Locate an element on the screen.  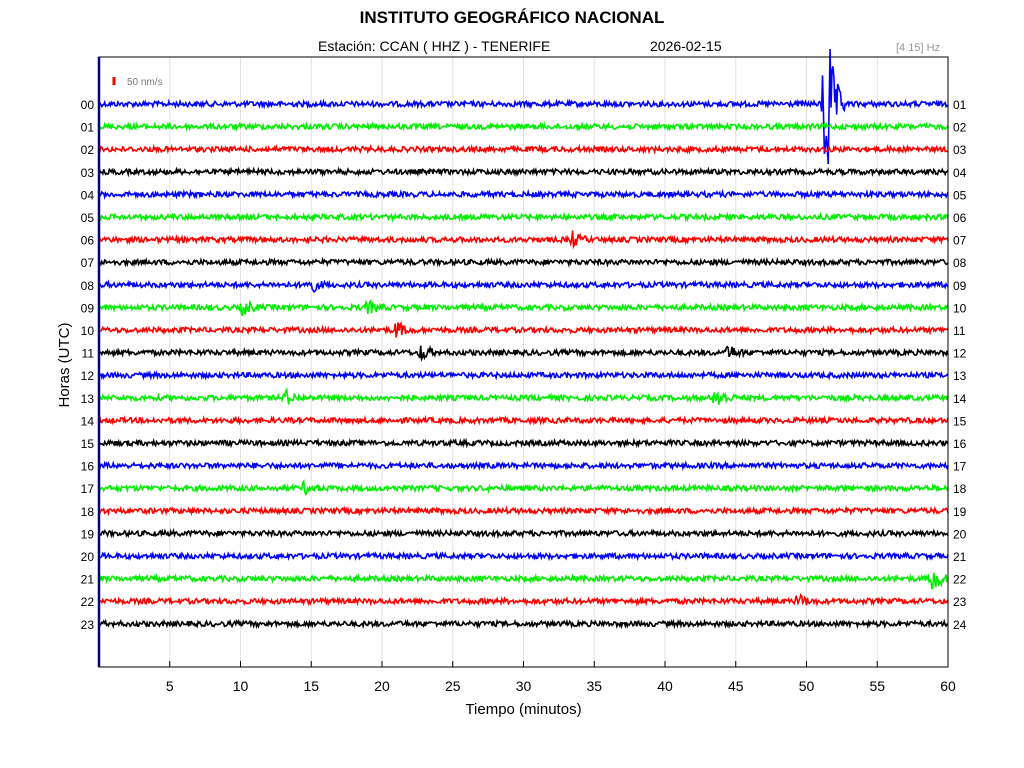
hour-label-left: 12 is located at coordinates (88, 376).